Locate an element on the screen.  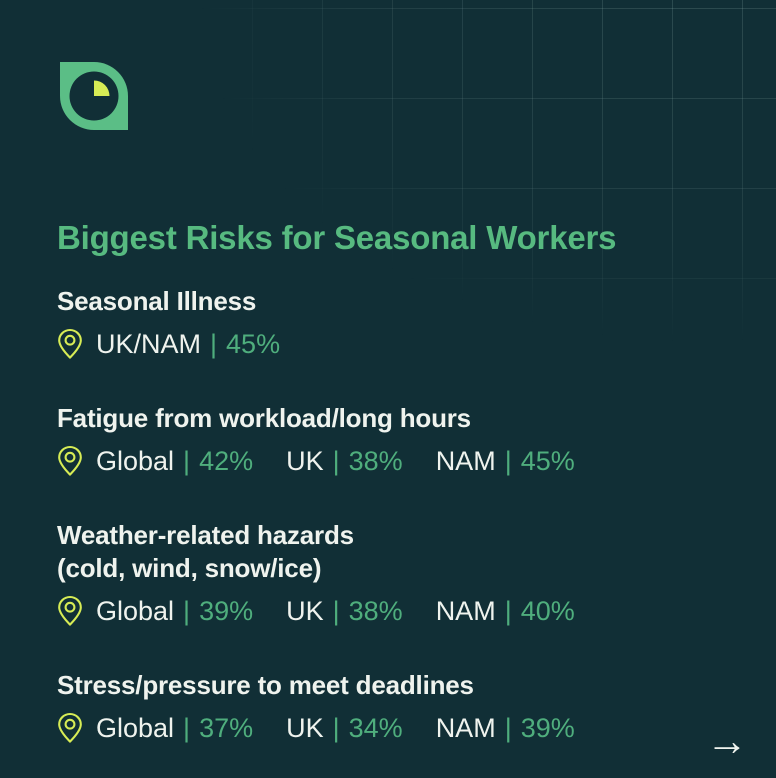
stat-percentage-value: 37% is located at coordinates (226, 728).